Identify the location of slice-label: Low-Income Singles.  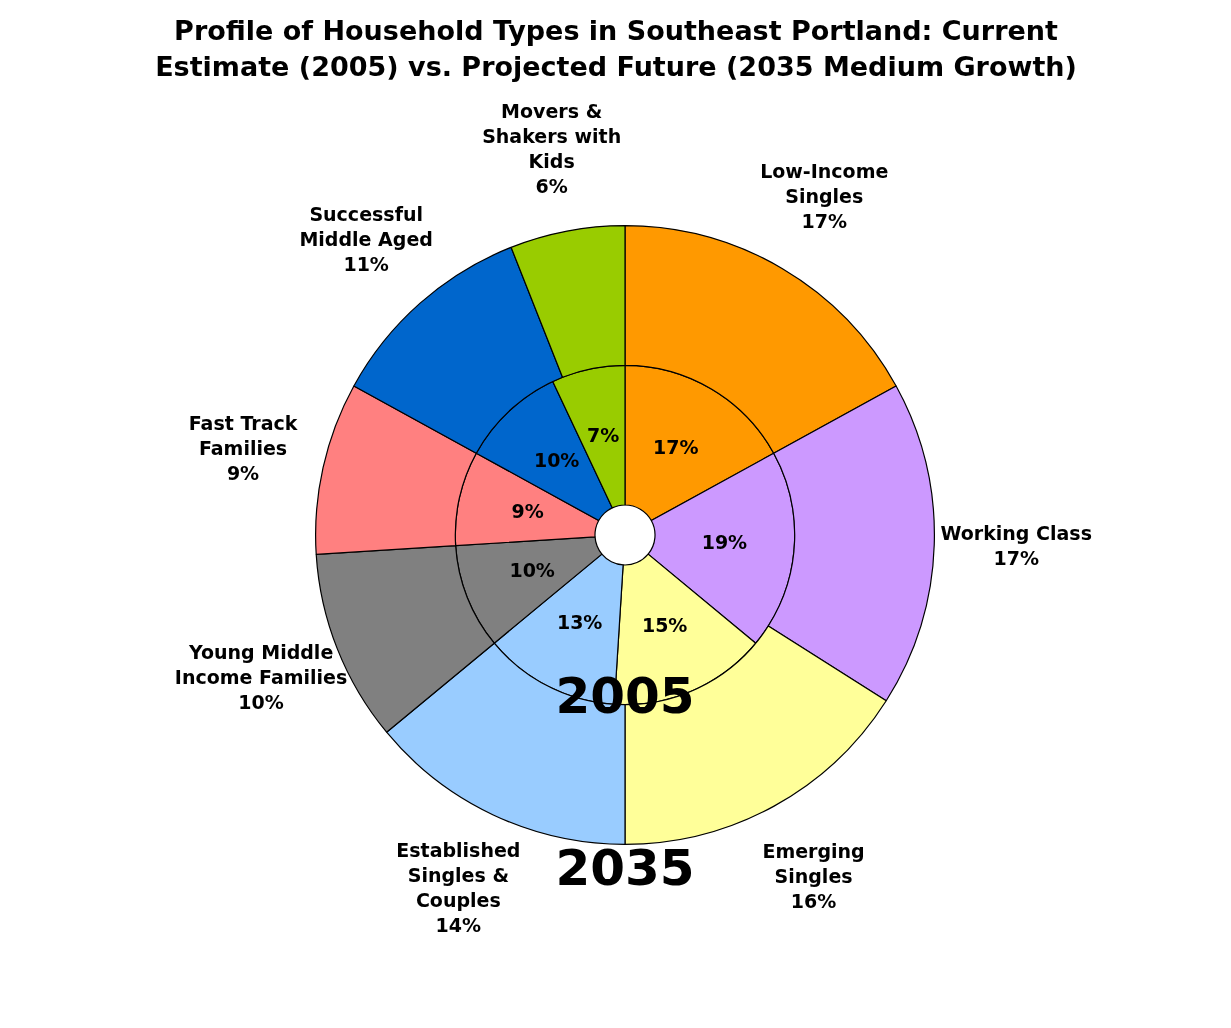
(824, 184).